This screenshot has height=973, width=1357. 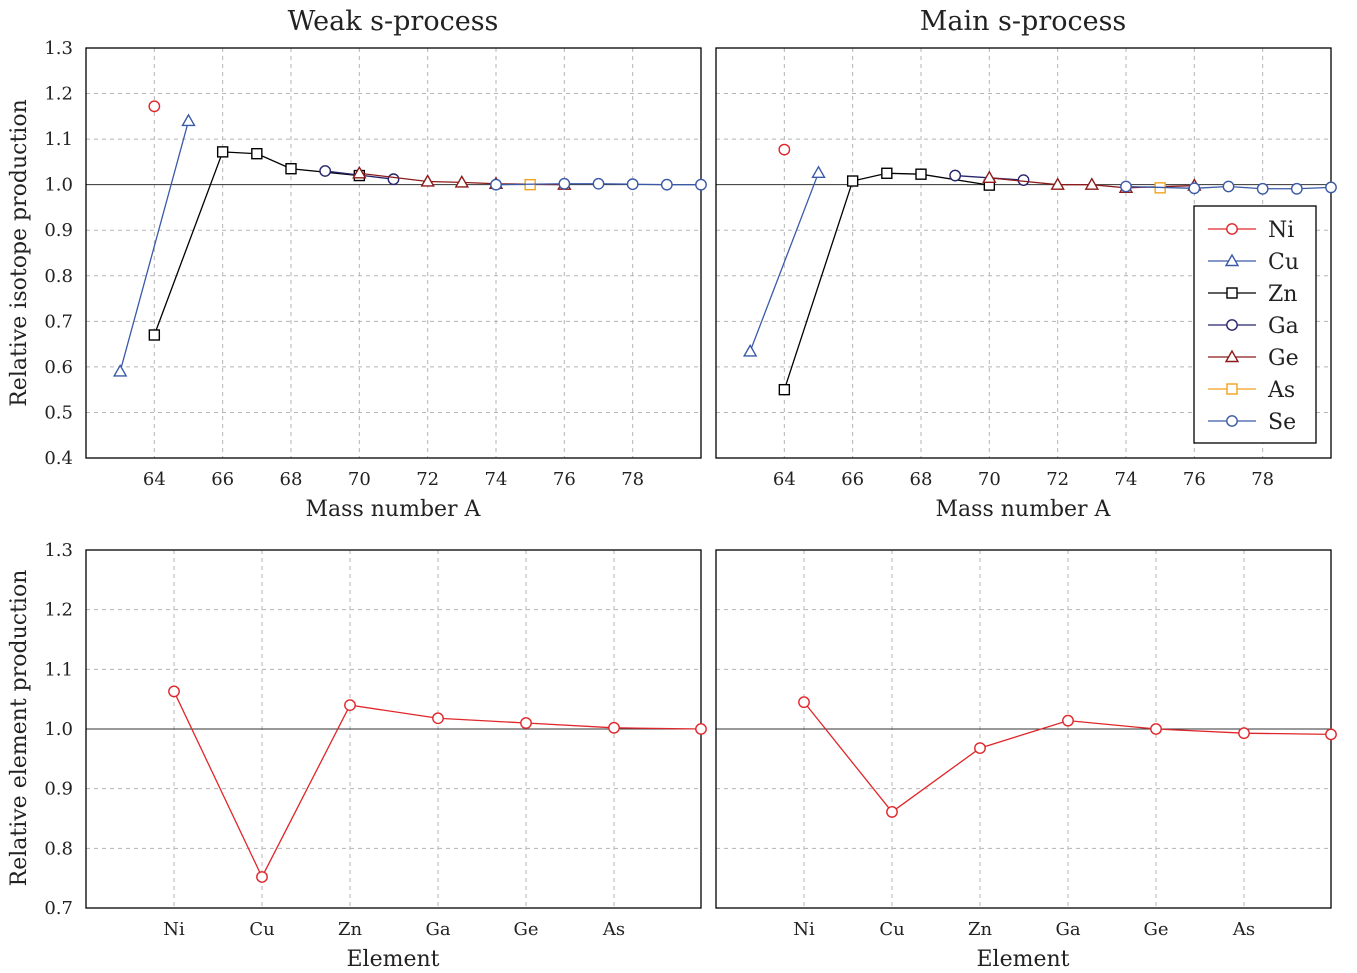 What do you see at coordinates (1282, 422) in the screenshot?
I see `legend-label: Se` at bounding box center [1282, 422].